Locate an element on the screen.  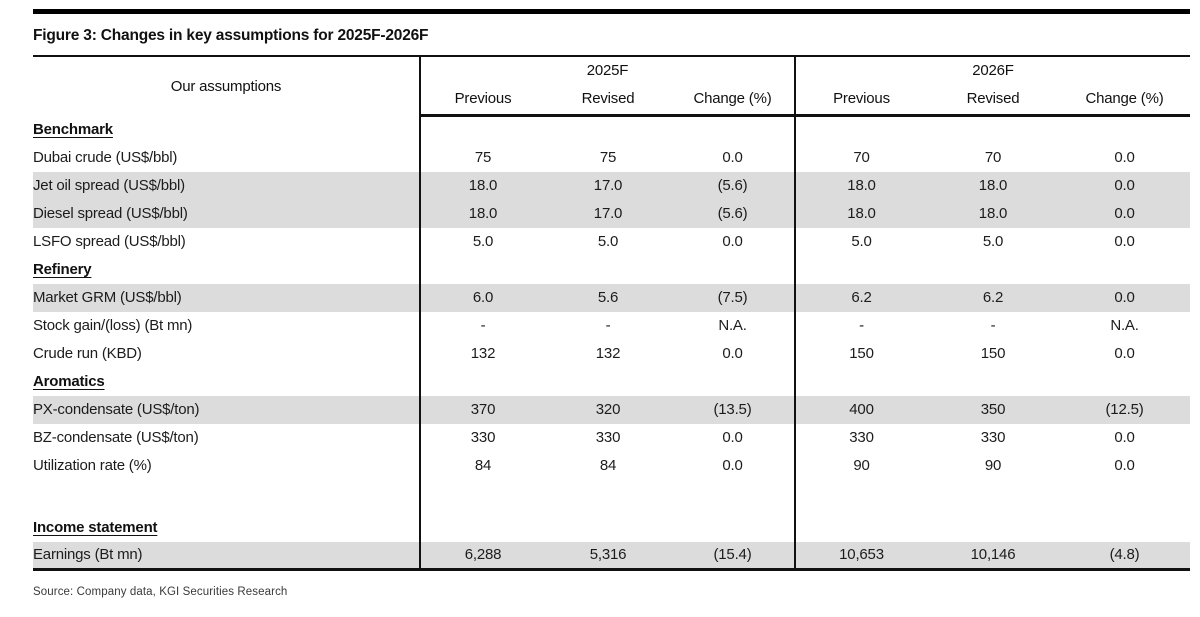
value-cell: 400 is located at coordinates (860, 409).